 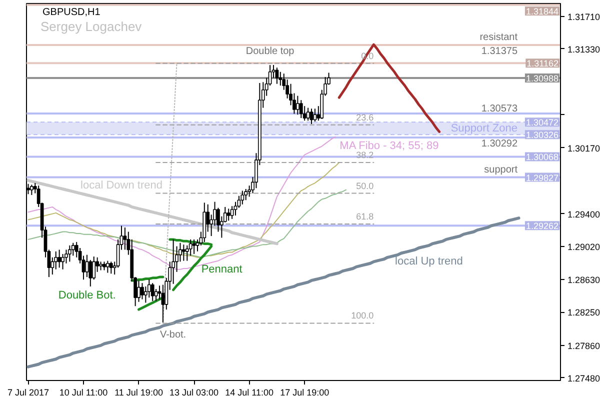 I want to click on ref-line-label: 1.30326, so click(x=542, y=135).